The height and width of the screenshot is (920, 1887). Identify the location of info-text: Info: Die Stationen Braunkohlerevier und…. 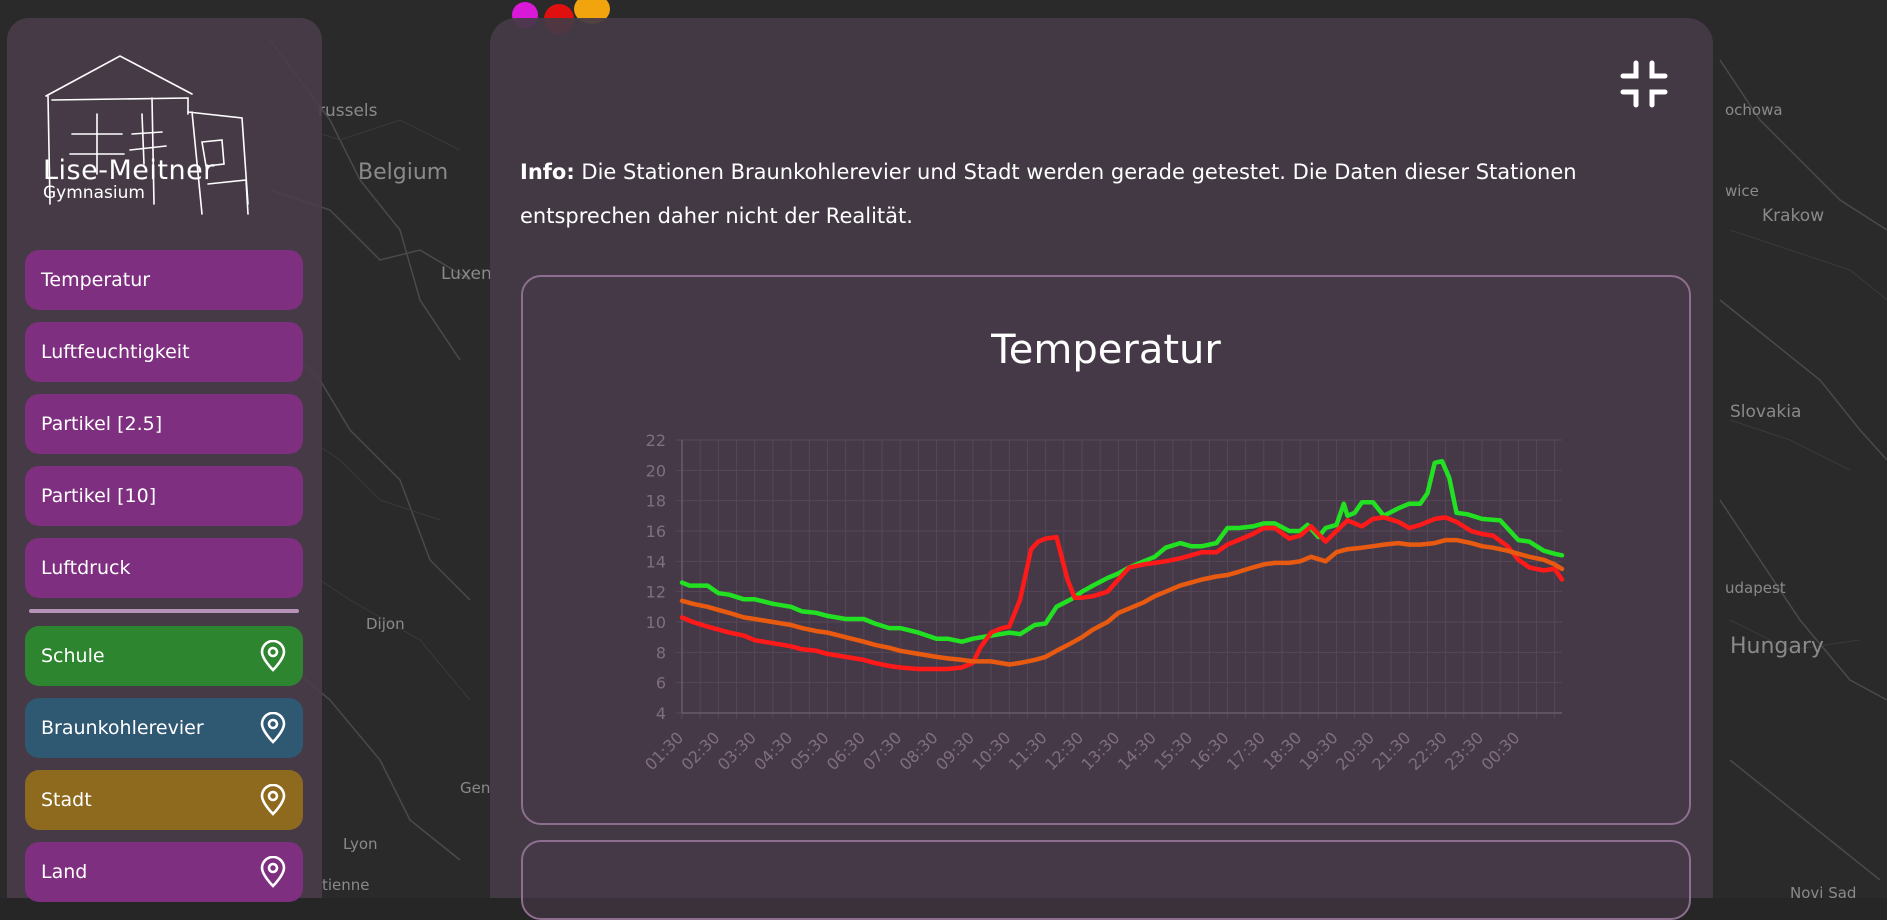
(1100, 194).